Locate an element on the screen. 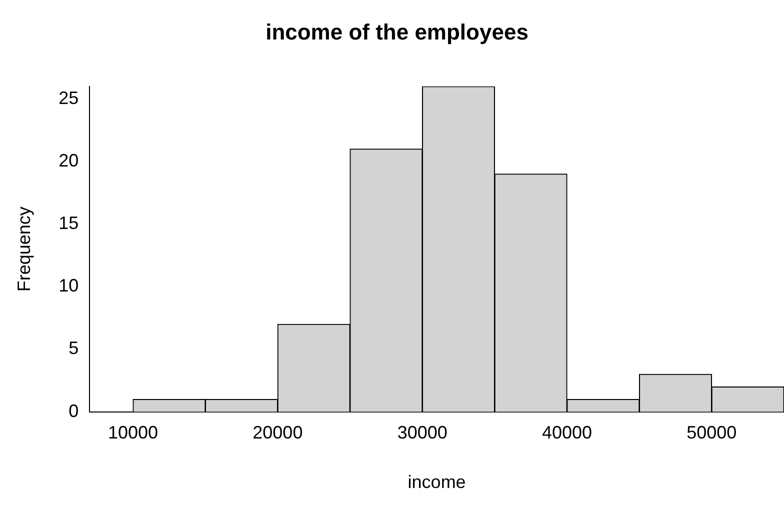 The image size is (784, 508). x-tick-label: 10000 is located at coordinates (133, 432).